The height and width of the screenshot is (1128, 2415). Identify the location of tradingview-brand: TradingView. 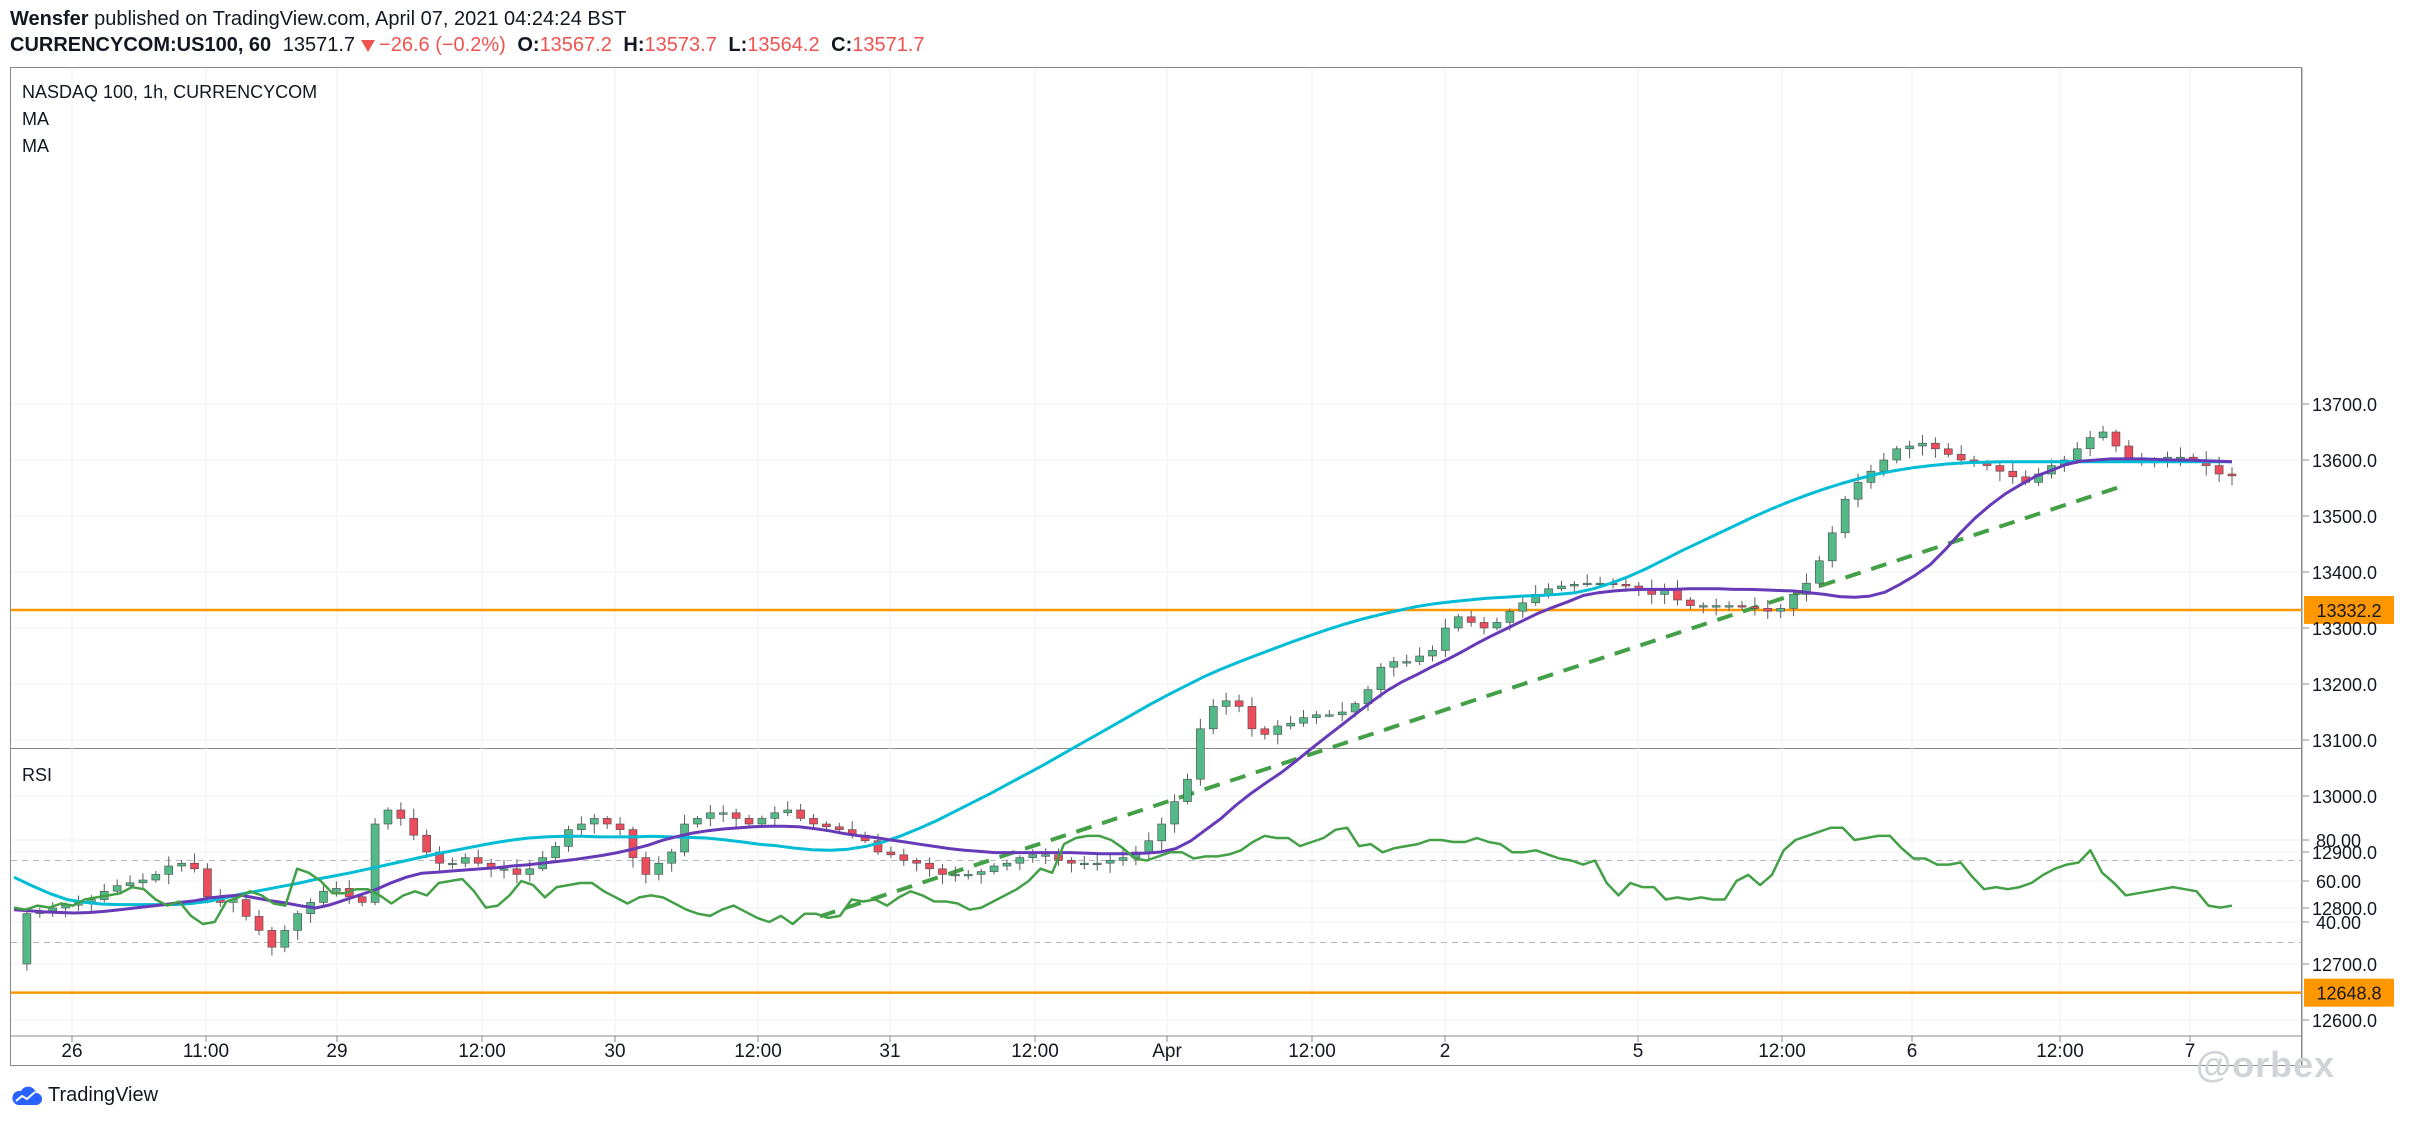
(84, 1095).